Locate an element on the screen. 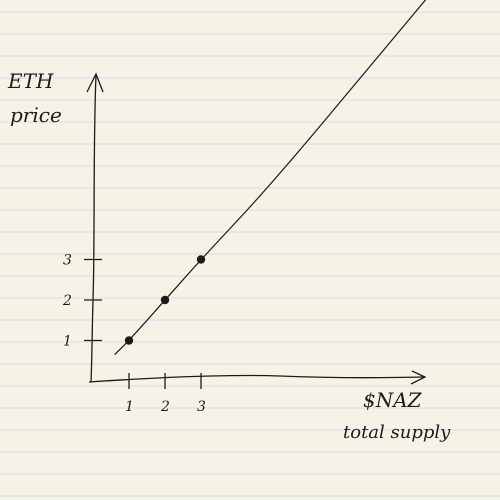 The width and height of the screenshot is (500, 500). y-tick-label-1: 1 is located at coordinates (67, 342).